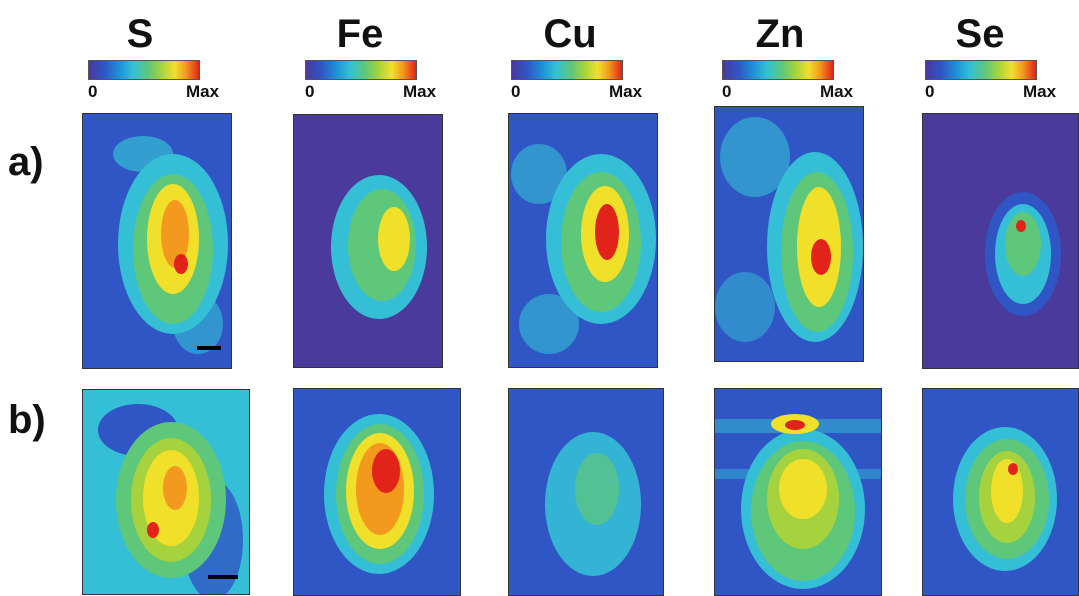 The image size is (1079, 596). I want to click on column-header-s: S, so click(140, 34).